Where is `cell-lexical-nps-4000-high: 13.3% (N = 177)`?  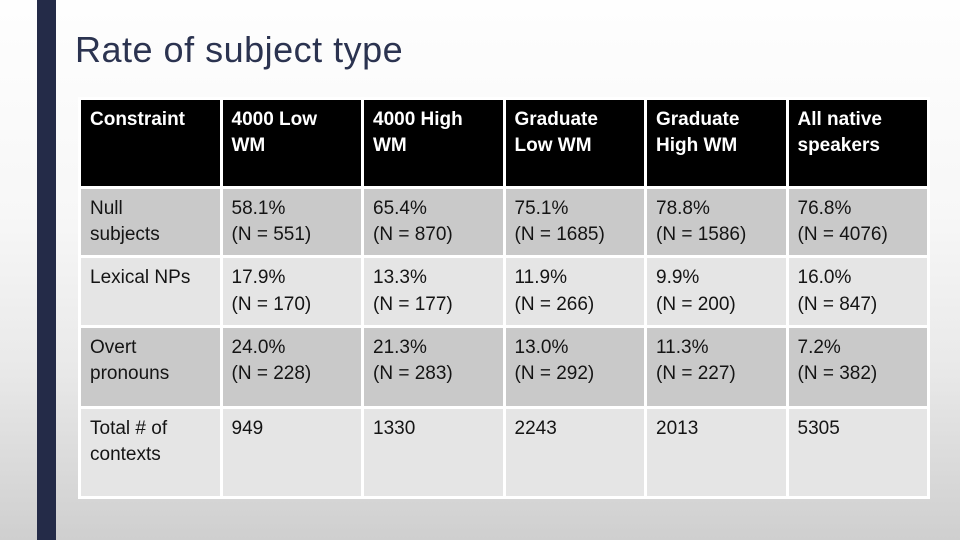 cell-lexical-nps-4000-high: 13.3% (N = 177) is located at coordinates (433, 291).